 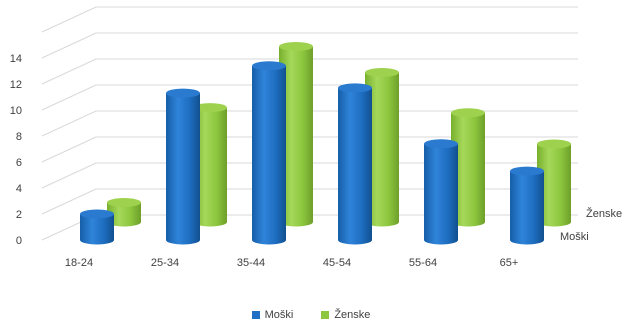 I want to click on y-tick-label: 10, so click(x=16, y=111).